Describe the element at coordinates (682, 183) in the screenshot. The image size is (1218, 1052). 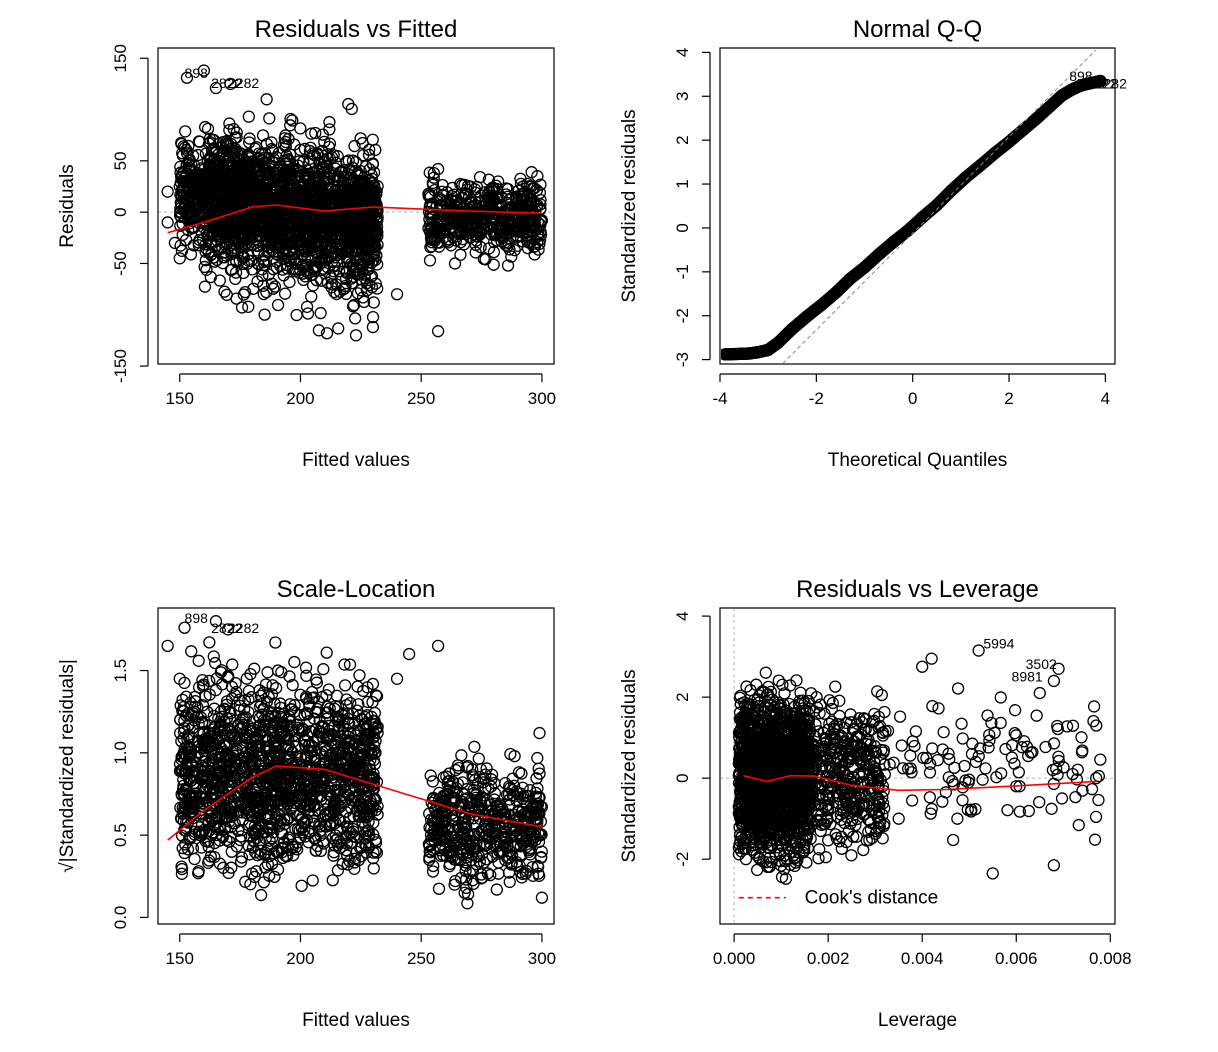
I see `y-tick-label: 1` at that location.